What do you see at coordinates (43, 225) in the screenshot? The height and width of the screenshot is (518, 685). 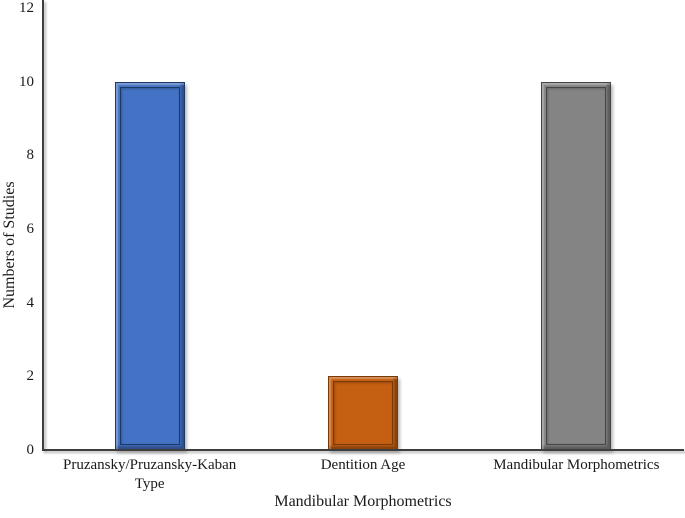 I see `y-axis-line` at bounding box center [43, 225].